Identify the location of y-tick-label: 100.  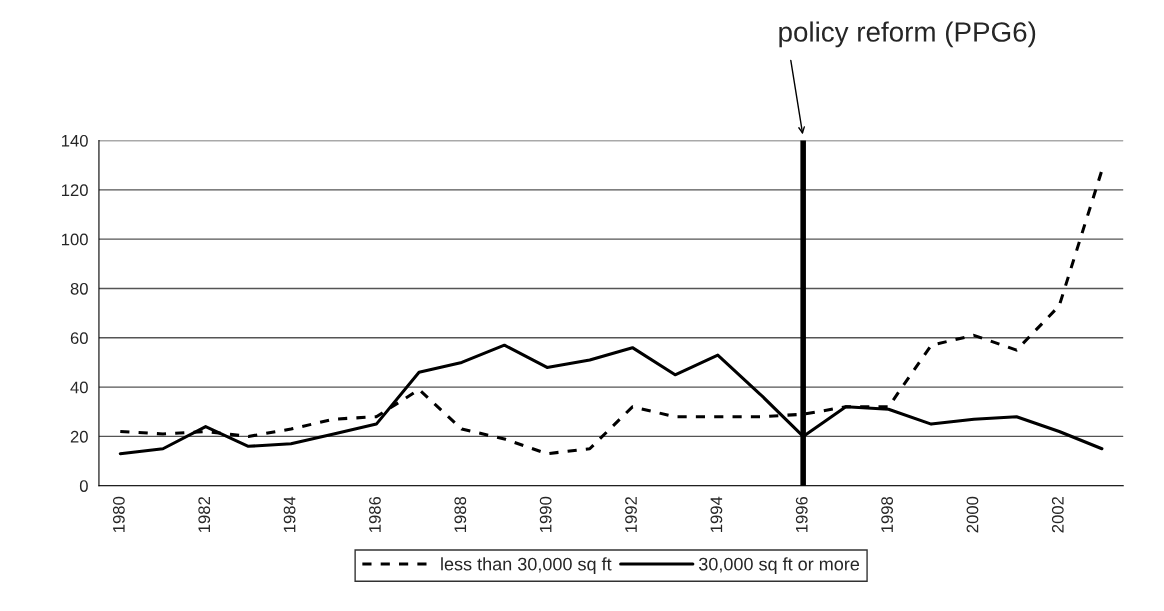
(74, 239).